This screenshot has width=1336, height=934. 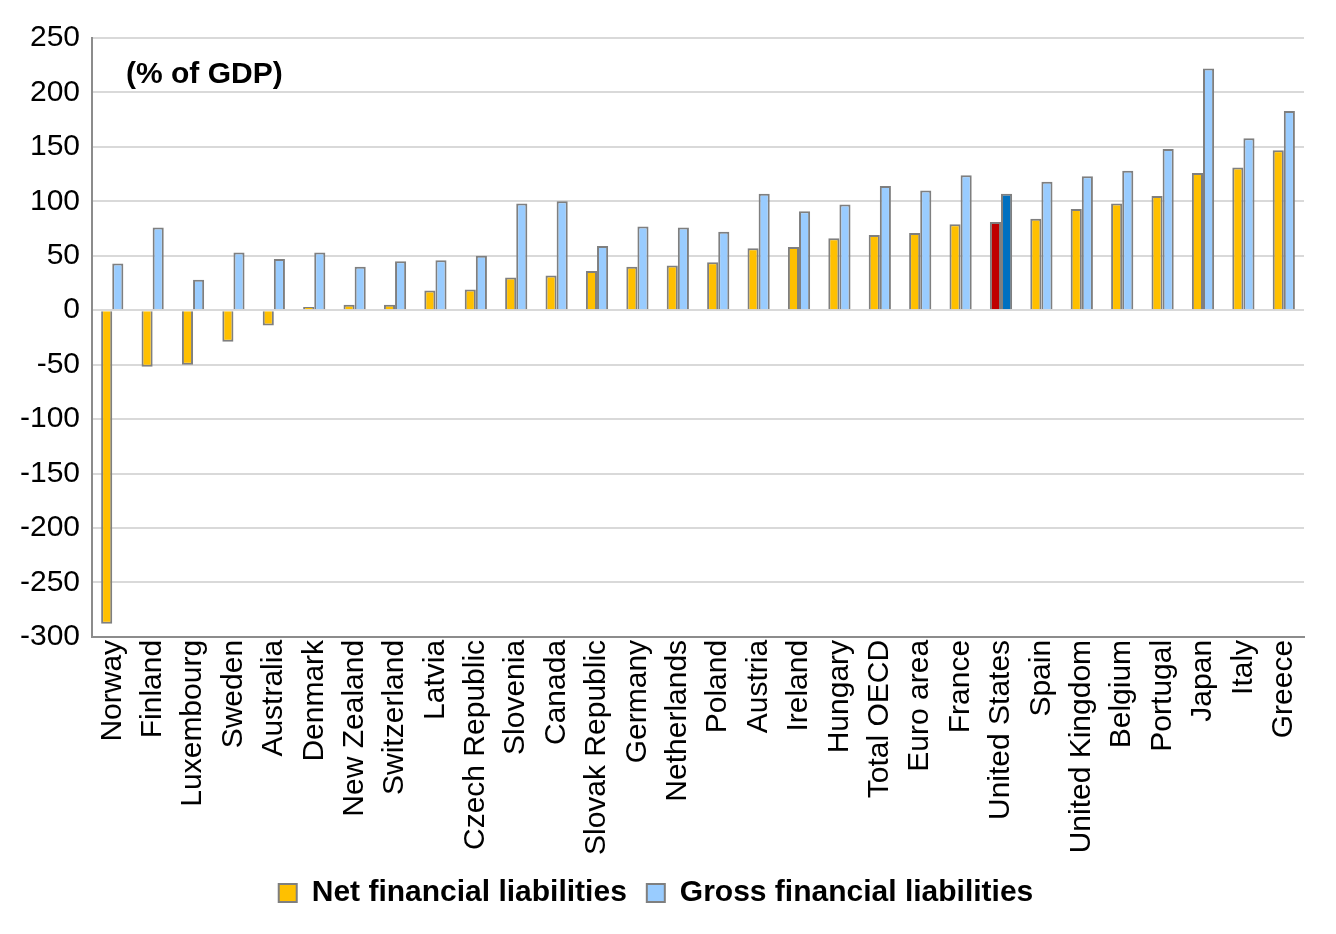 What do you see at coordinates (433, 679) in the screenshot?
I see `x-tick-label: Latvia` at bounding box center [433, 679].